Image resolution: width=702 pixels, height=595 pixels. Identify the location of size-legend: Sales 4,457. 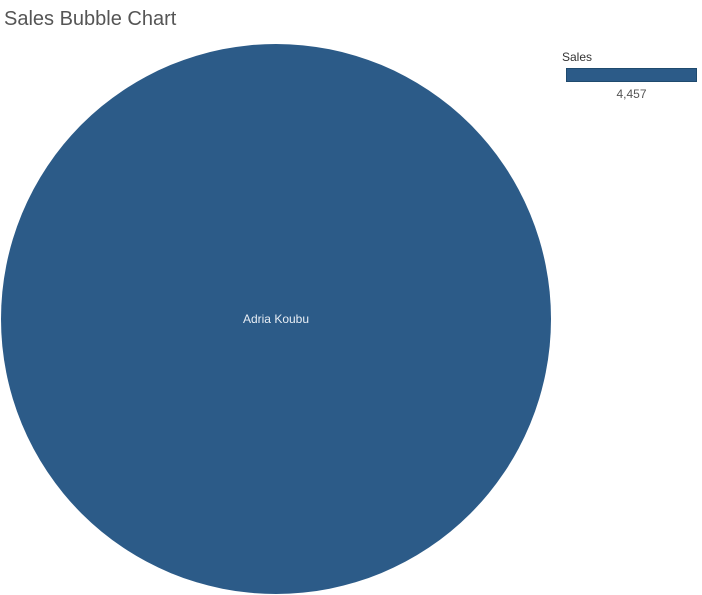
(630, 75).